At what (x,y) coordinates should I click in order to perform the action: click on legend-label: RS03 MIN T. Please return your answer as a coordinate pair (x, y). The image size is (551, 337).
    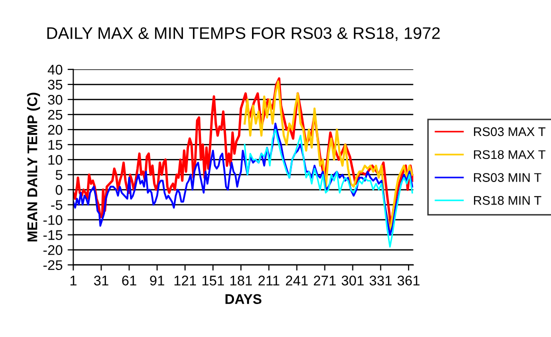
    Looking at the image, I should click on (508, 177).